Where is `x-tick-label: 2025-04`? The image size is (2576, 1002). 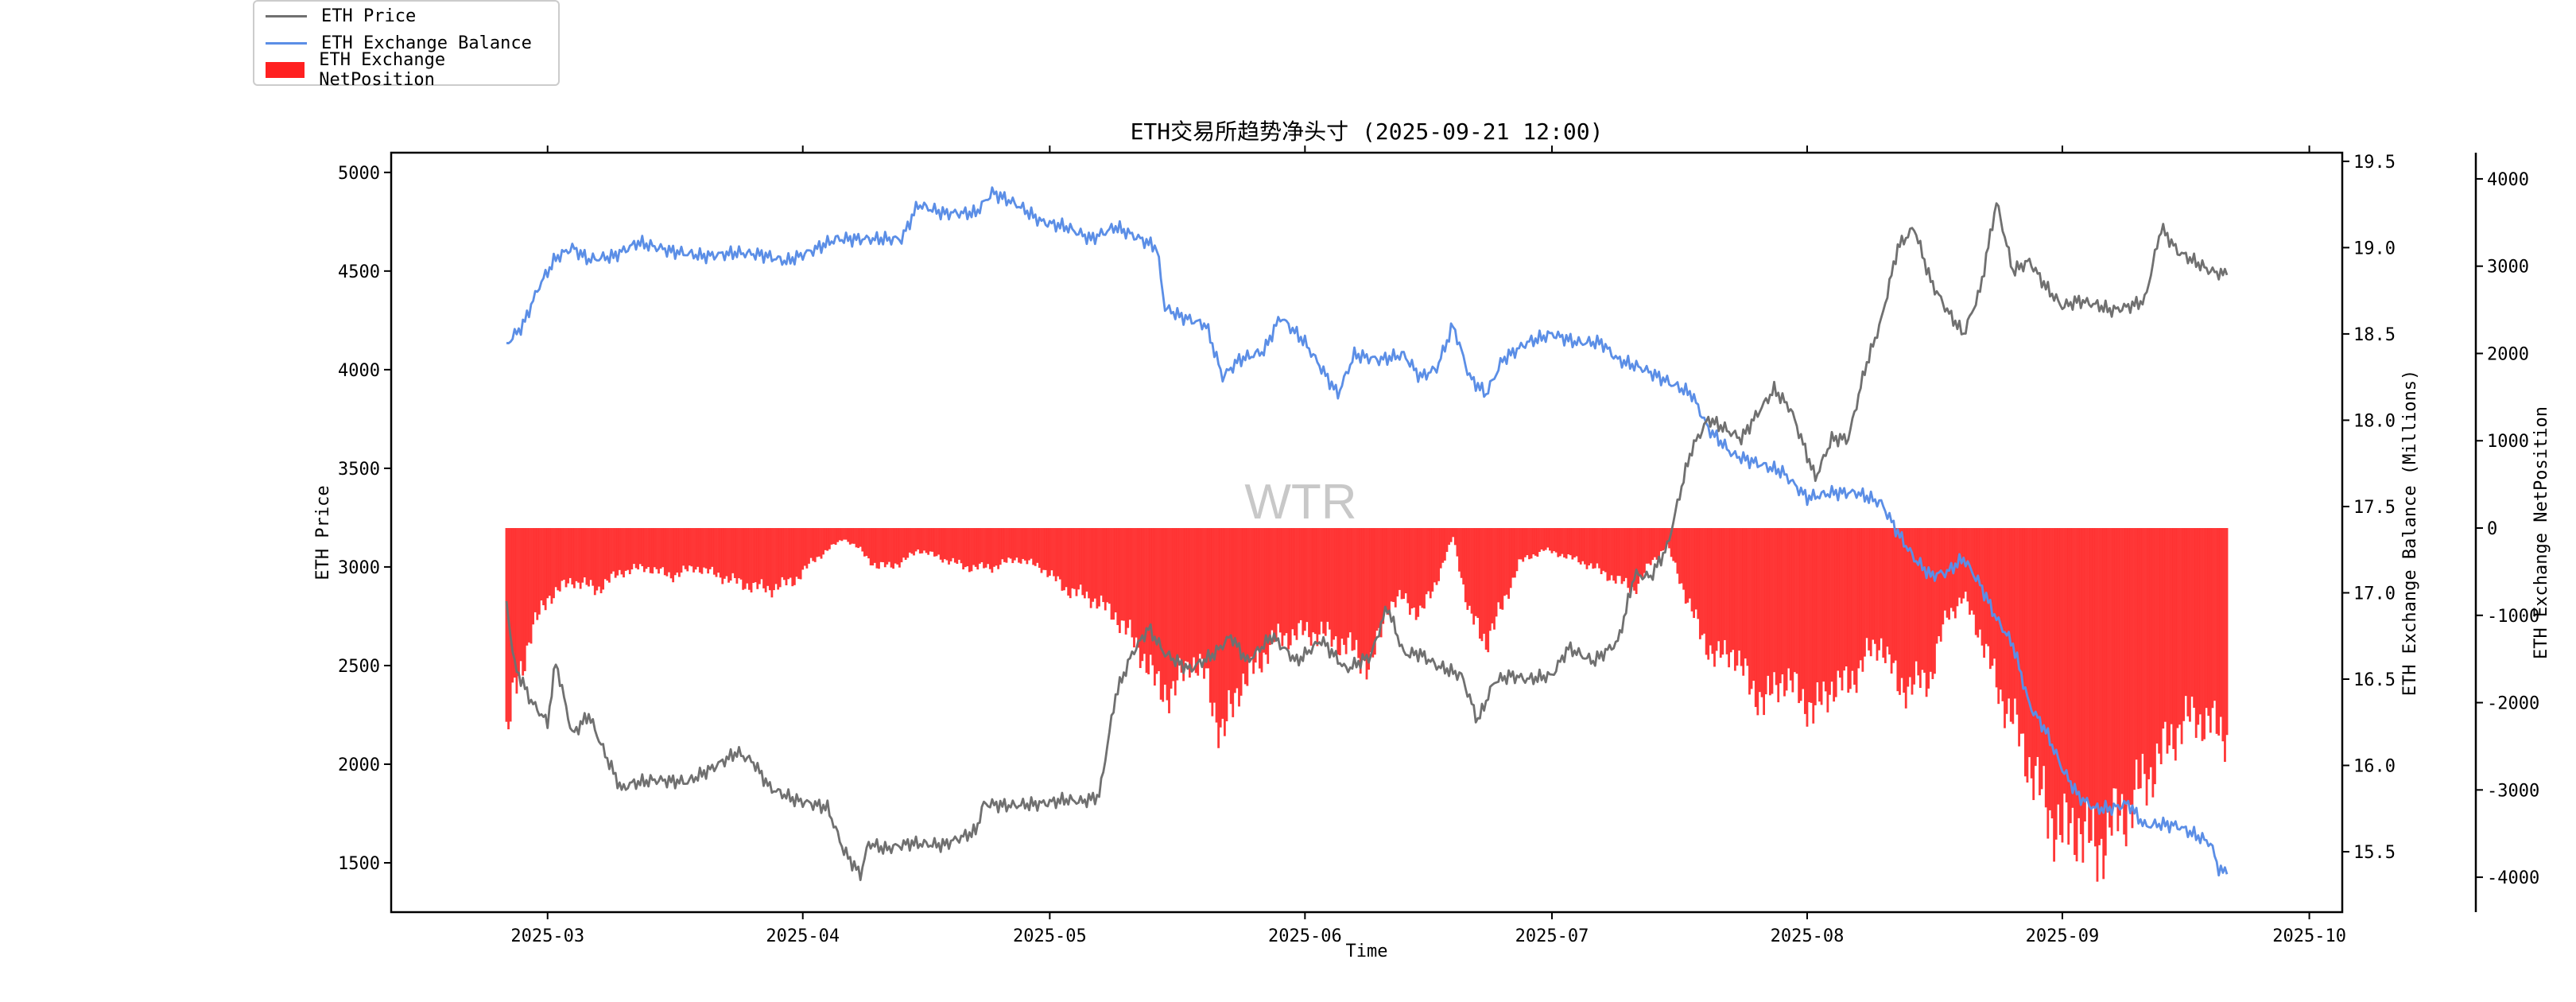 x-tick-label: 2025-04 is located at coordinates (803, 936).